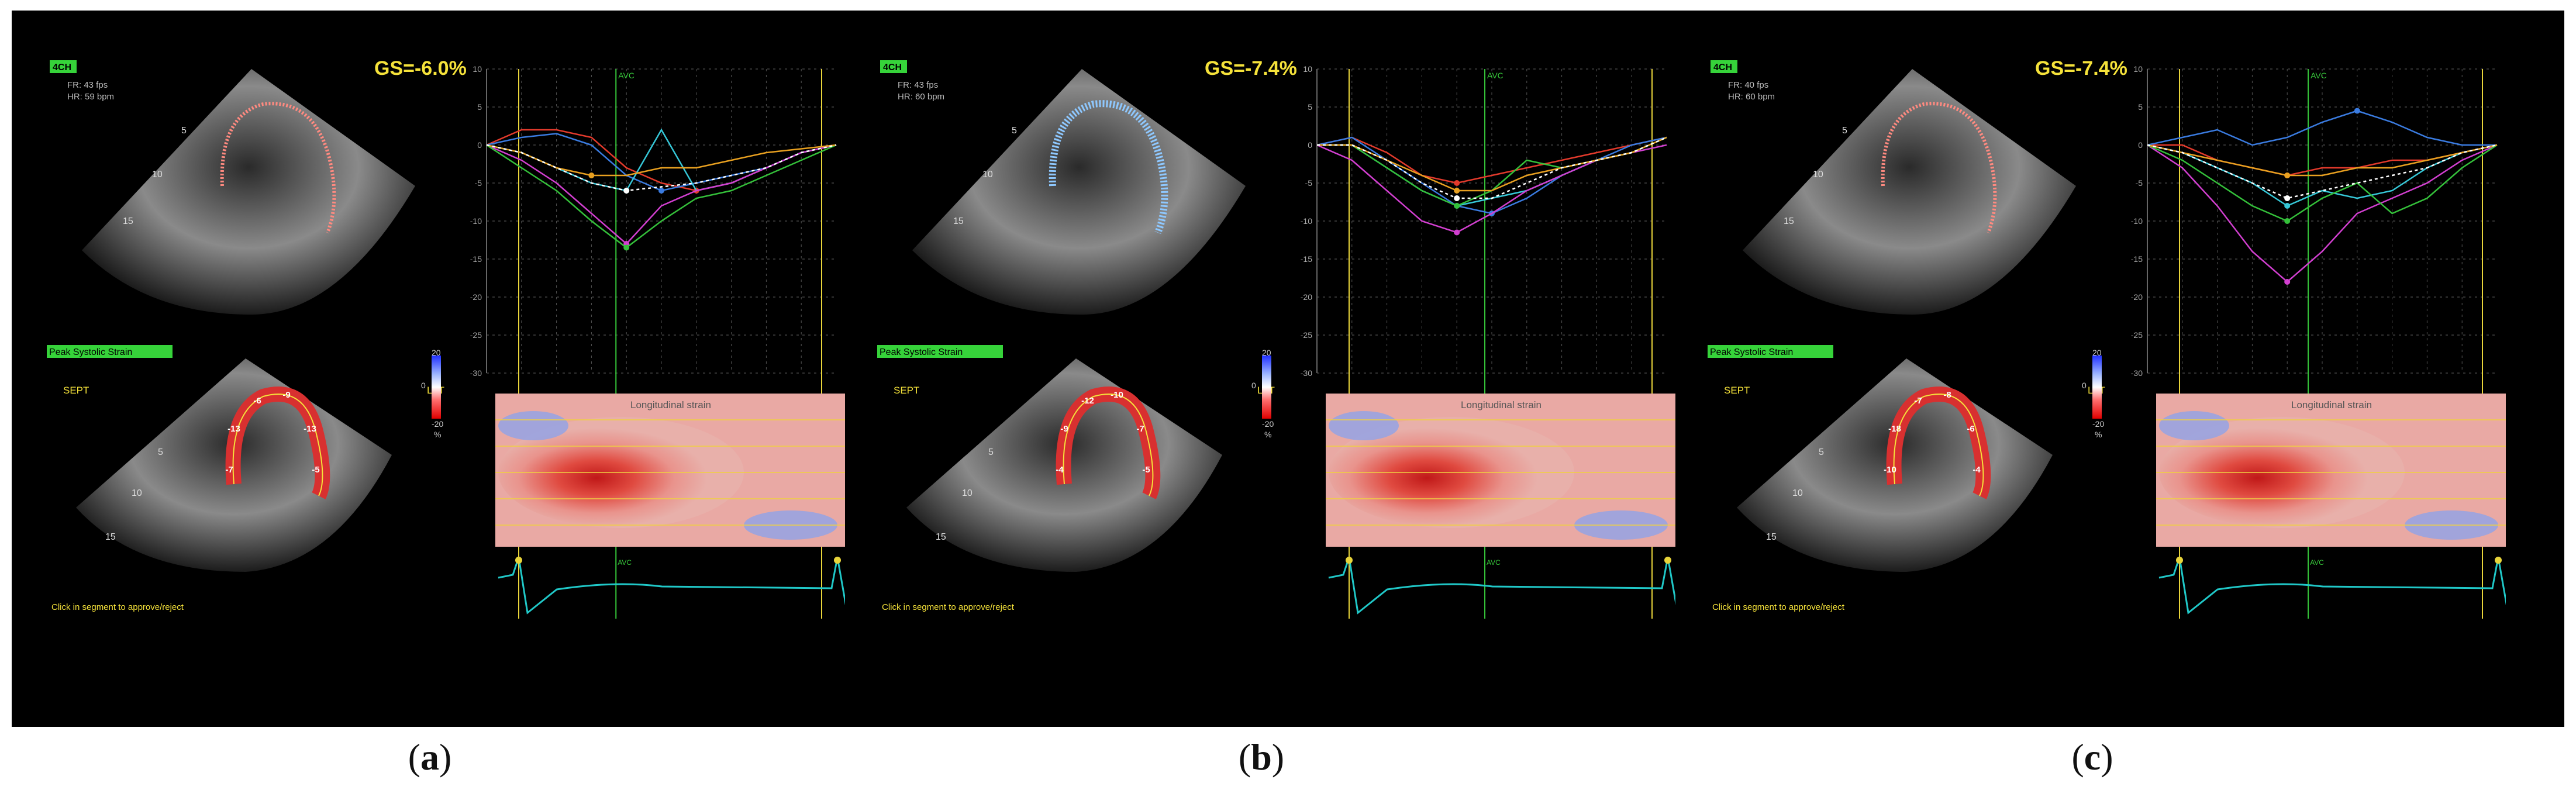 Image resolution: width=2576 pixels, height=797 pixels. Describe the element at coordinates (478, 69) in the screenshot. I see `y-tick-label: 10` at that location.